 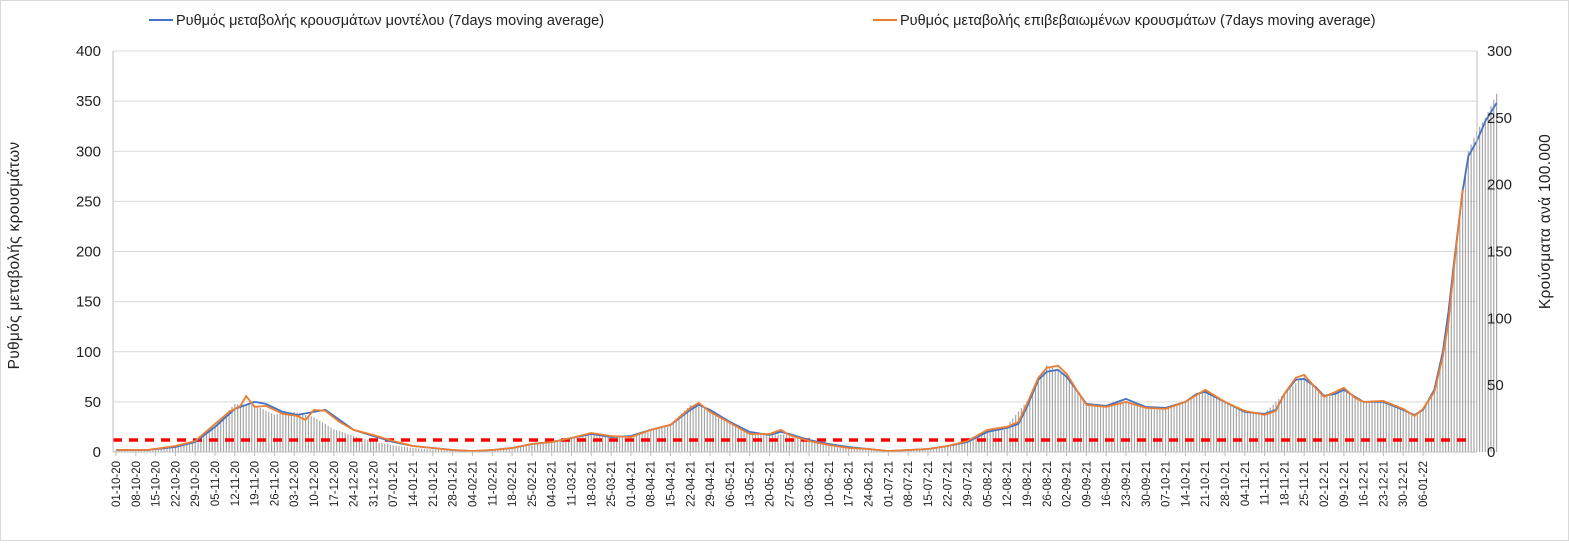 I want to click on x-tick-label: 22-10-20, so click(x=176, y=484).